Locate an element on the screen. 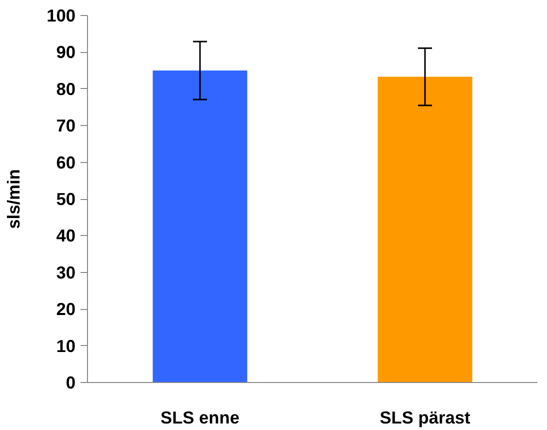 The height and width of the screenshot is (430, 547). y-tick-label: 30 is located at coordinates (66, 272).